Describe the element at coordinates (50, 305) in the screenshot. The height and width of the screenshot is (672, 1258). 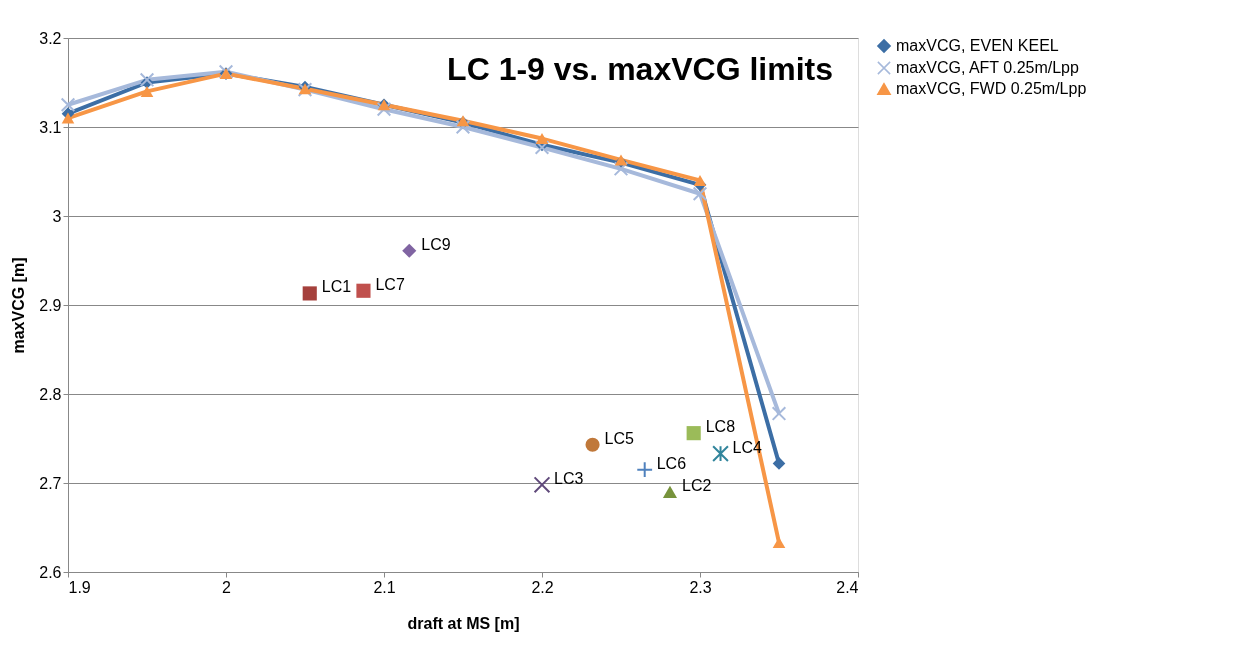
I see `y-tick-label: 2.9` at that location.